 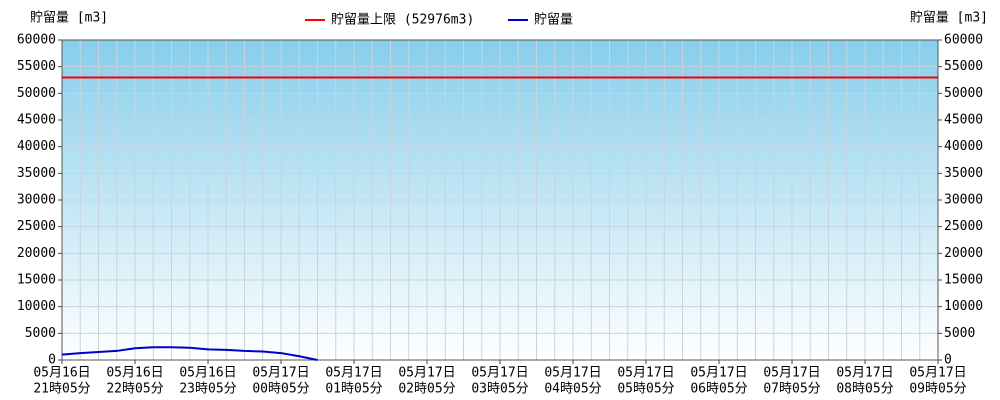 What do you see at coordinates (718, 389) in the screenshot?
I see `x-tick-label: 06時05分` at bounding box center [718, 389].